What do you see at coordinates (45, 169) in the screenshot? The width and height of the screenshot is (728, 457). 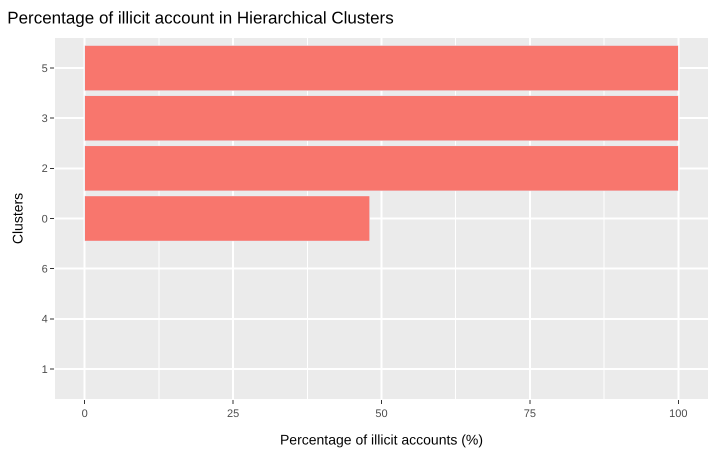 I see `y-tick-label: 2` at bounding box center [45, 169].